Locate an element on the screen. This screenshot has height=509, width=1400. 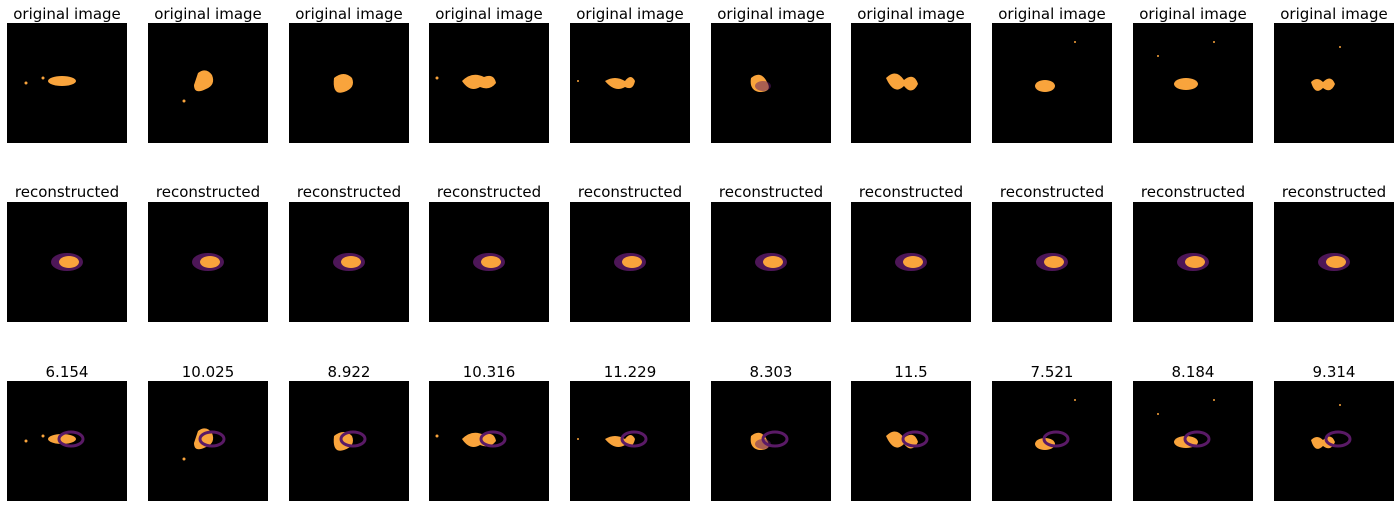
score-title: 10.025 is located at coordinates (208, 372).